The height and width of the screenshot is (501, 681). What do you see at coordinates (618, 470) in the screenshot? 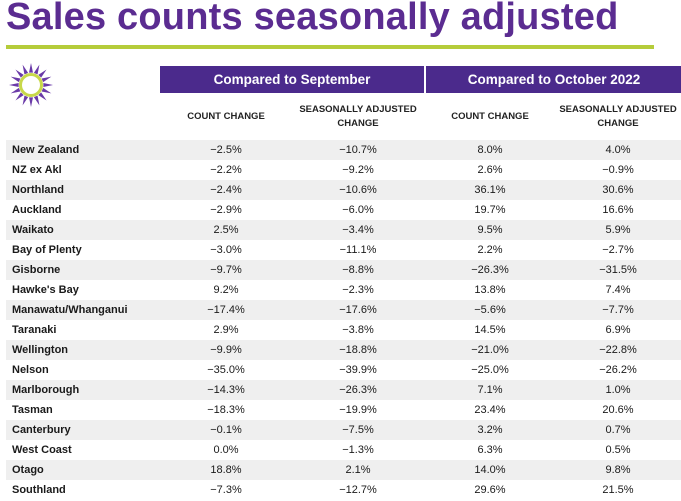
I see `sa-change-oct: 9.8%` at bounding box center [618, 470].